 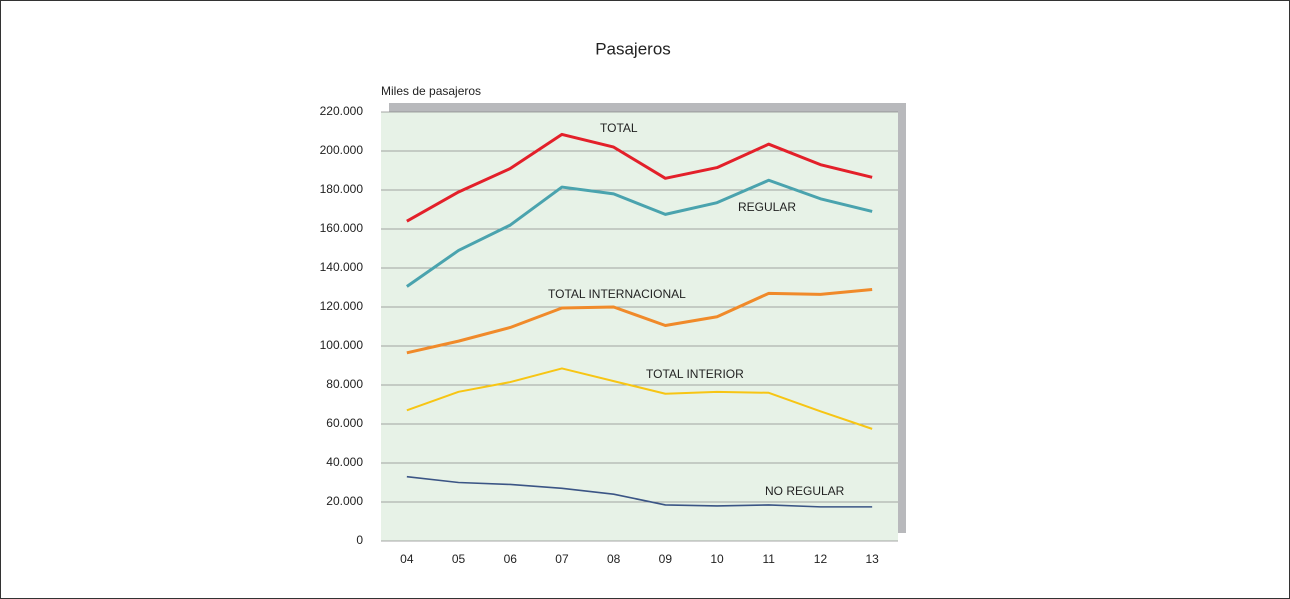 What do you see at coordinates (562, 559) in the screenshot?
I see `x-tick-label: 07` at bounding box center [562, 559].